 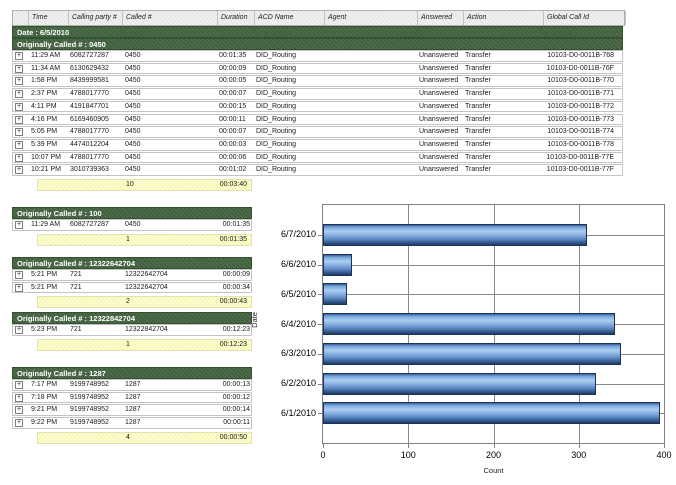 What do you see at coordinates (233, 184) in the screenshot?
I see `summary-total-duration: 00:03:40` at bounding box center [233, 184].